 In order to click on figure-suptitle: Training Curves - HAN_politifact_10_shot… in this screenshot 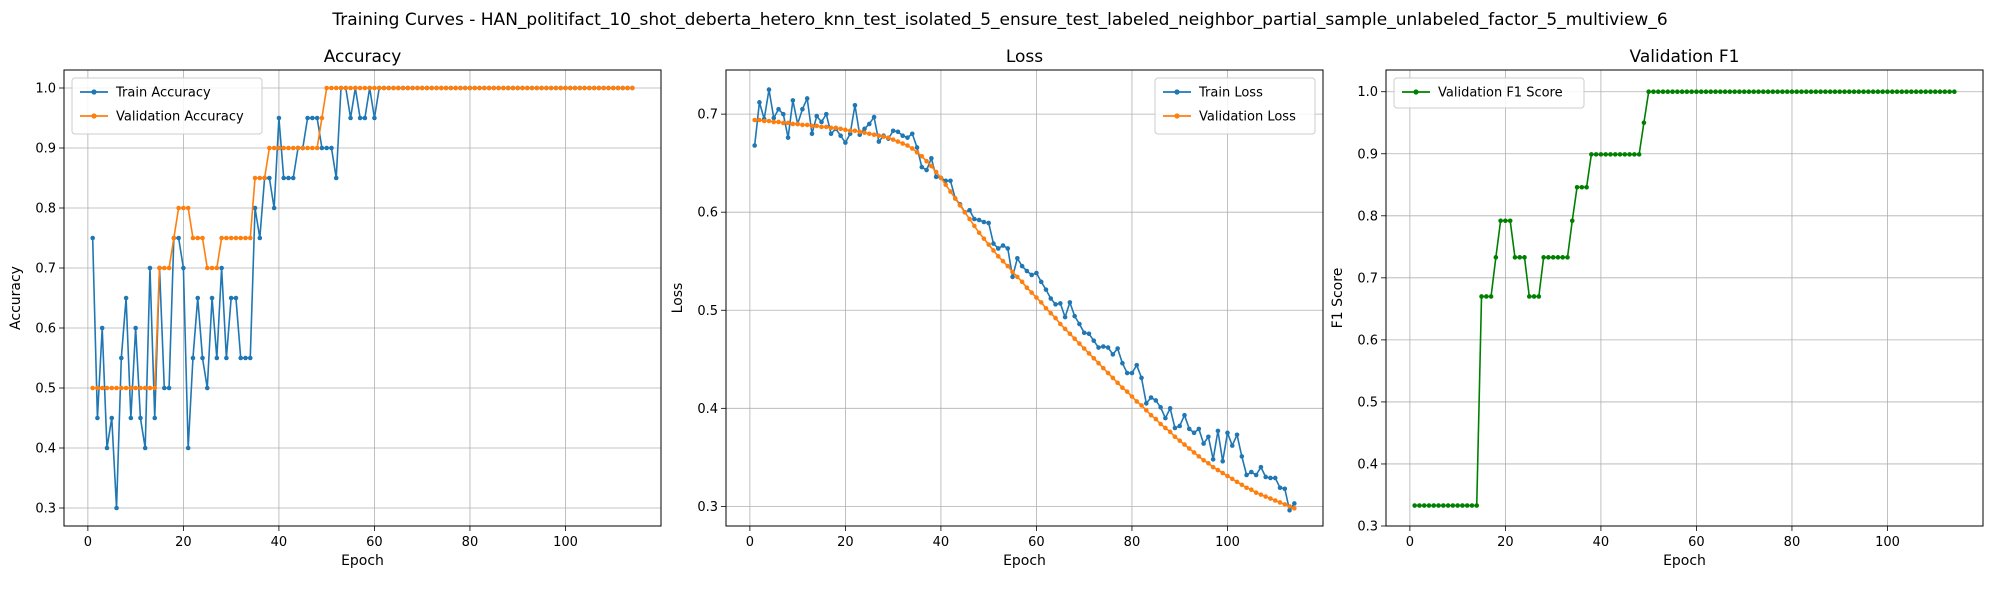, I will do `click(999, 20)`.